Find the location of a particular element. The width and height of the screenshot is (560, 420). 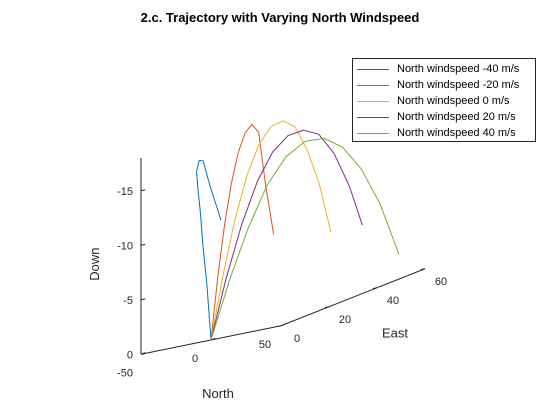

legend-label: North windspeed 20 m/s is located at coordinates (456, 117).